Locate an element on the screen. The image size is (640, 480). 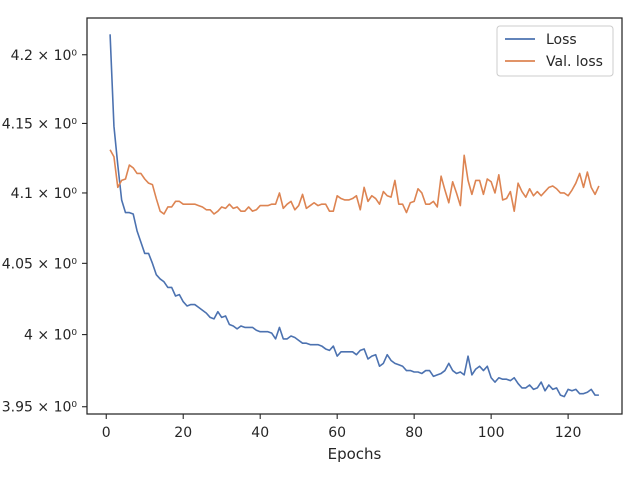
x-tick-label: 100 is located at coordinates (491, 433).